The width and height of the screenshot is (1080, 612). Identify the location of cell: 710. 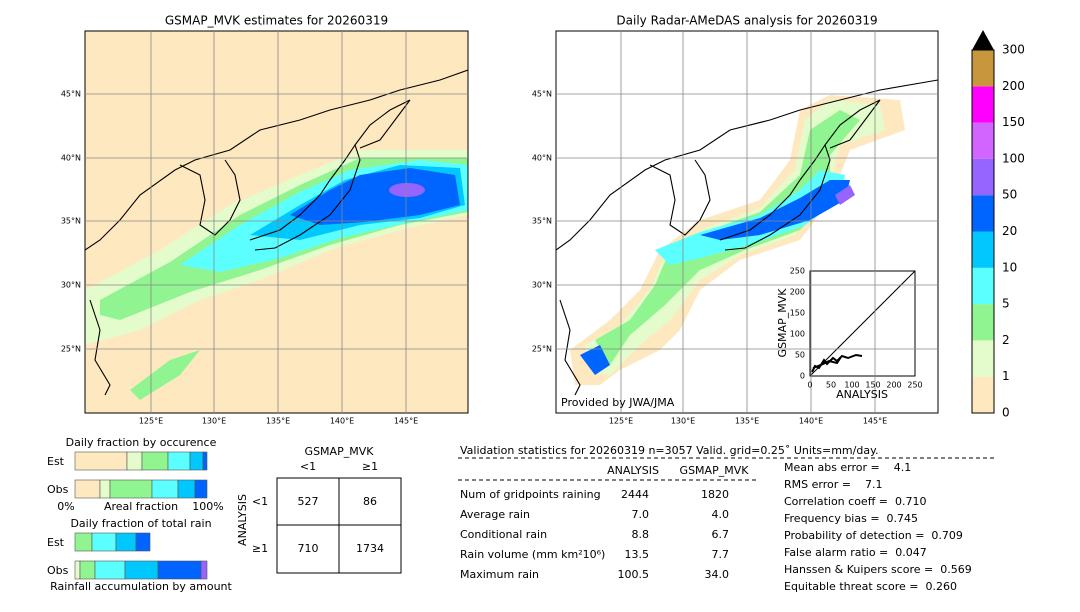
(308, 548).